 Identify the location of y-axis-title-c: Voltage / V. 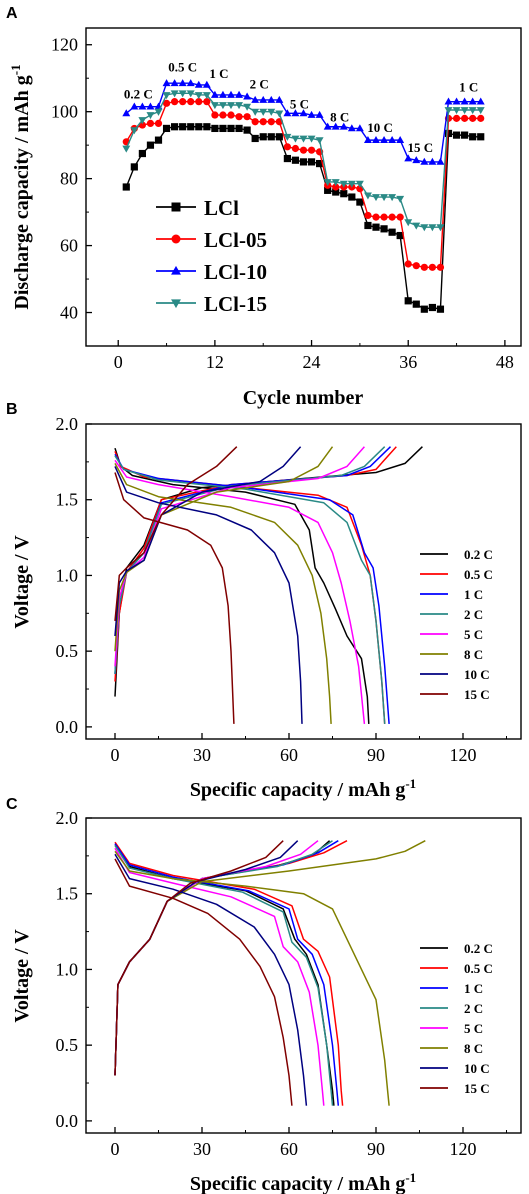
(22, 976).